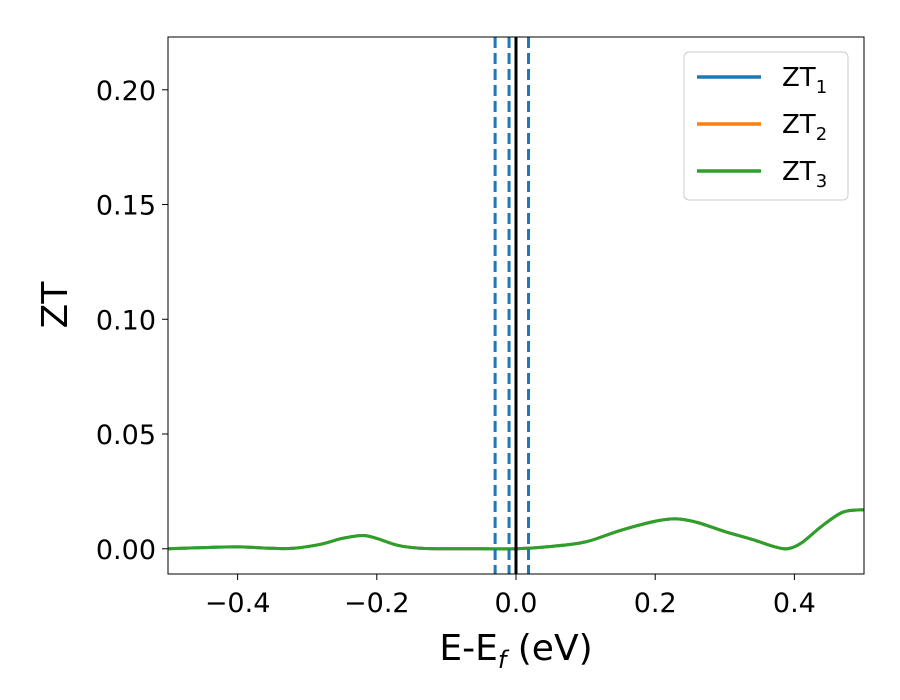 The width and height of the screenshot is (900, 700). What do you see at coordinates (804, 174) in the screenshot?
I see `legend-label-zt3: ZT3` at bounding box center [804, 174].